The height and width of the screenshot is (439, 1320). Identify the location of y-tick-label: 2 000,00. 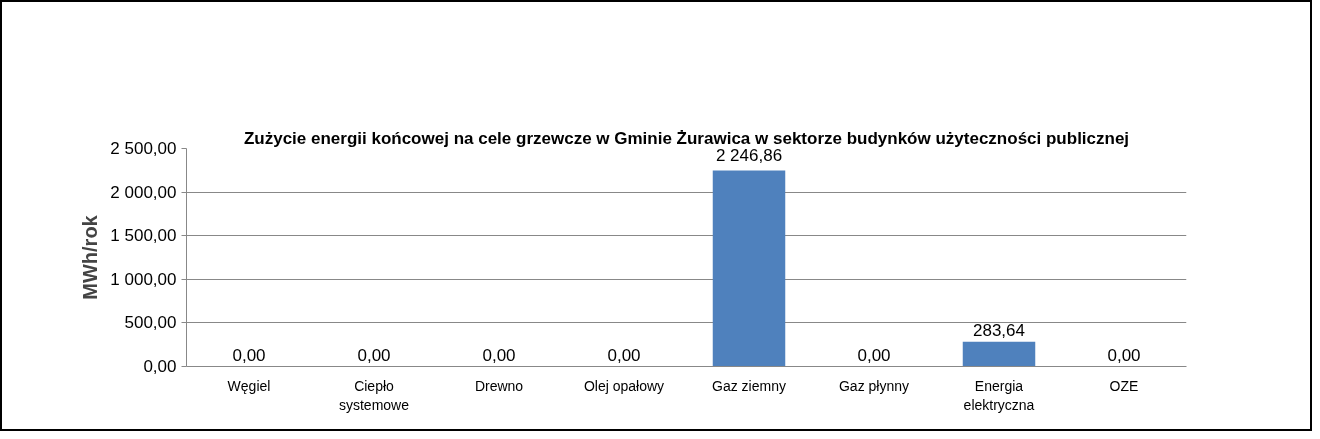
(143, 192).